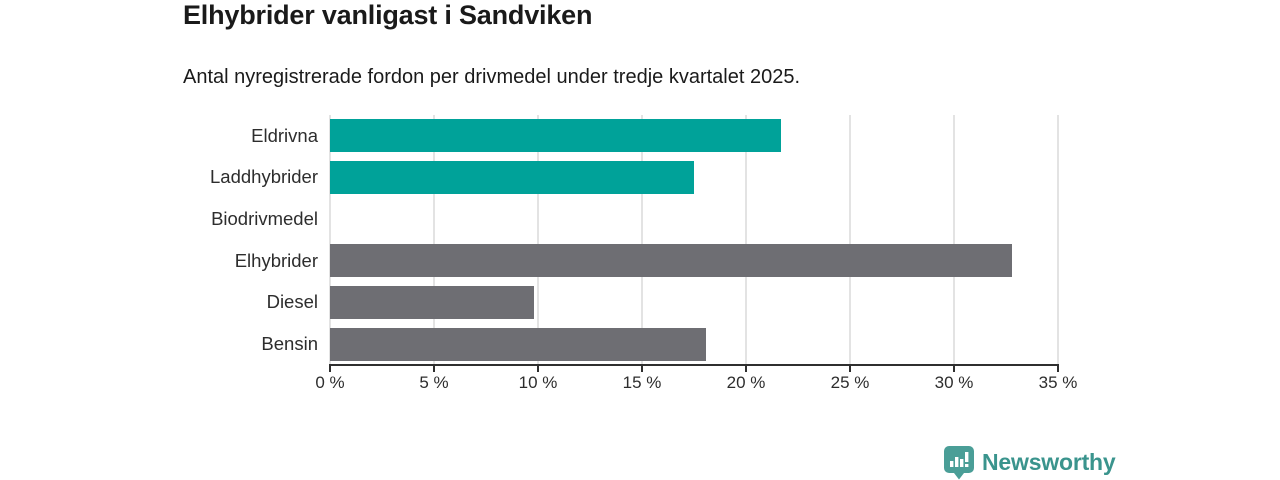 The height and width of the screenshot is (480, 1280). Describe the element at coordinates (512, 177) in the screenshot. I see `bar-laddhybrider` at that location.